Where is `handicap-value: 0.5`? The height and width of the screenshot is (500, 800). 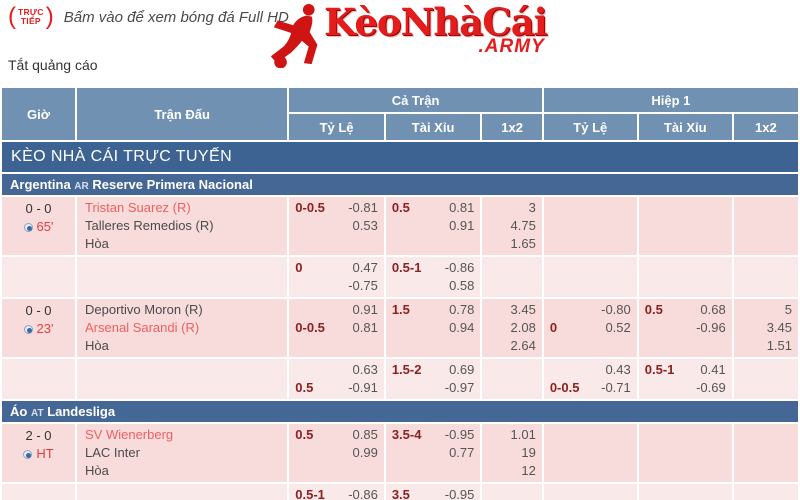 handicap-value: 0.5 is located at coordinates (304, 434).